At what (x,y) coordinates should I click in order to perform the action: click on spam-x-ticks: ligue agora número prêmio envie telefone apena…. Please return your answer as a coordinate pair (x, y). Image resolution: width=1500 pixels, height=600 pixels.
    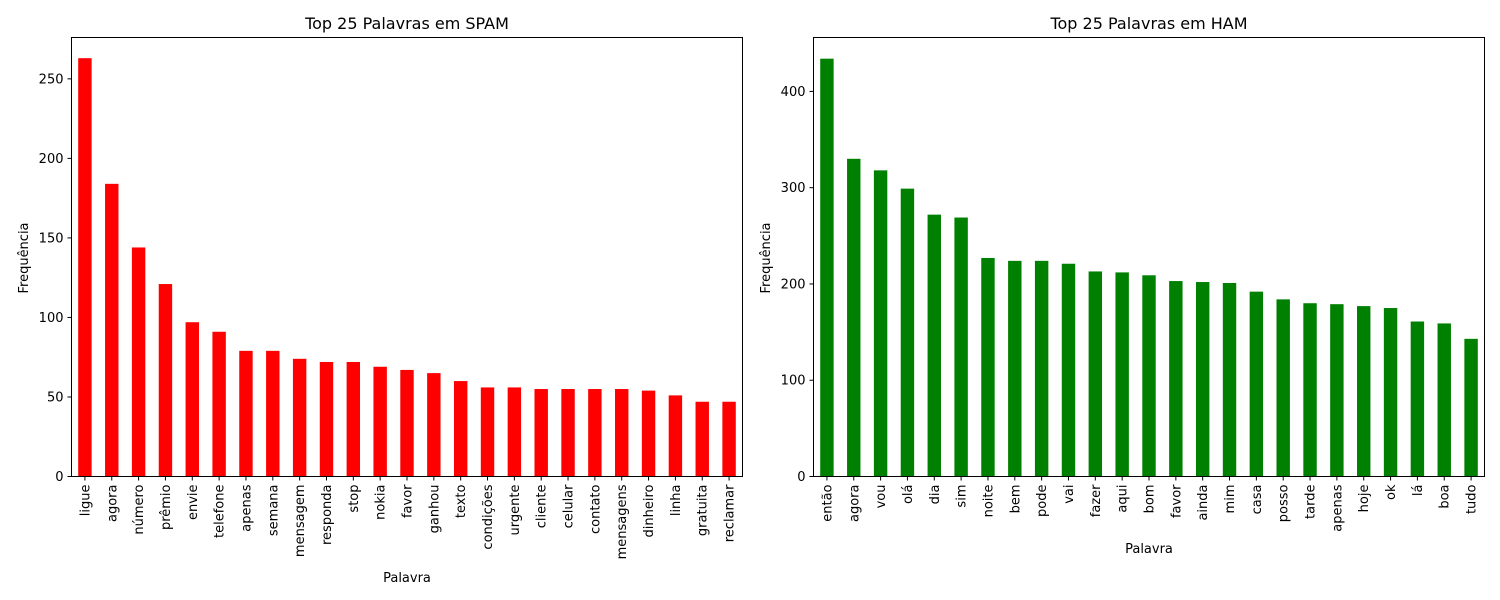
    Looking at the image, I should click on (408, 517).